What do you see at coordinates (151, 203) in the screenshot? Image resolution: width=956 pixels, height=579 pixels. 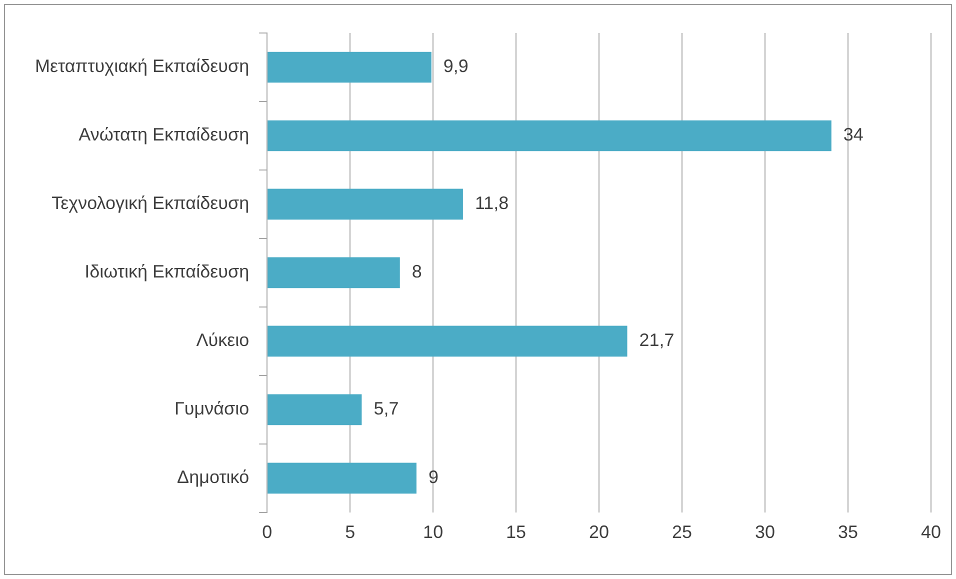 I see `y-tick-label: Τεχνολογική Εκπαίδευση` at bounding box center [151, 203].